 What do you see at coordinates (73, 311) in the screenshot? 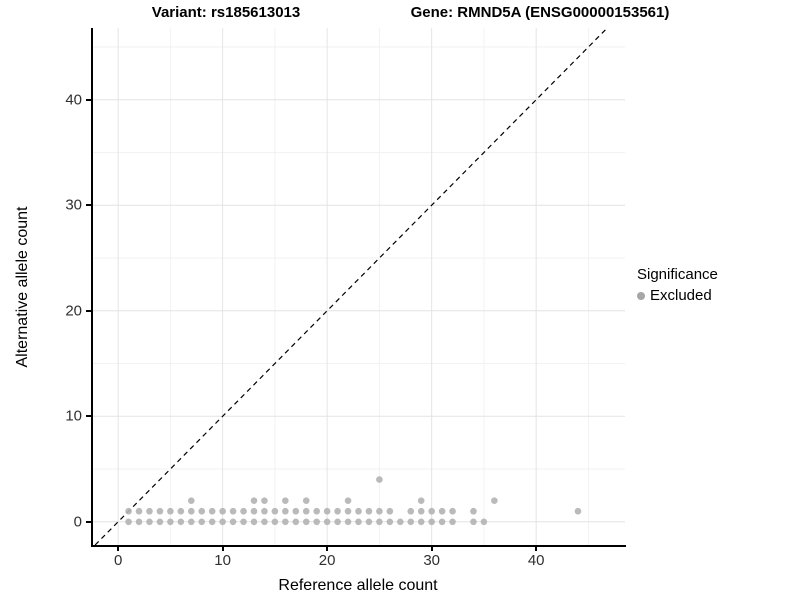
I see `y-tick-label: 20` at bounding box center [73, 311].